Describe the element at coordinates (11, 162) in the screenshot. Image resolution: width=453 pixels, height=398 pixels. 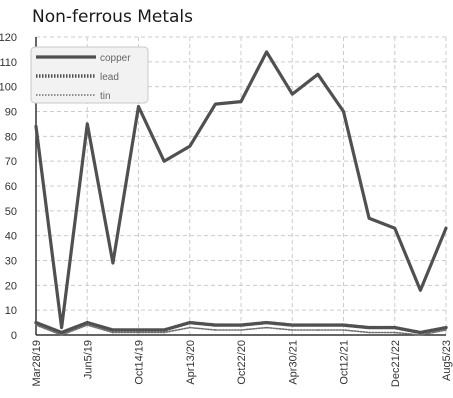
I see `y-tick-label: 70` at that location.